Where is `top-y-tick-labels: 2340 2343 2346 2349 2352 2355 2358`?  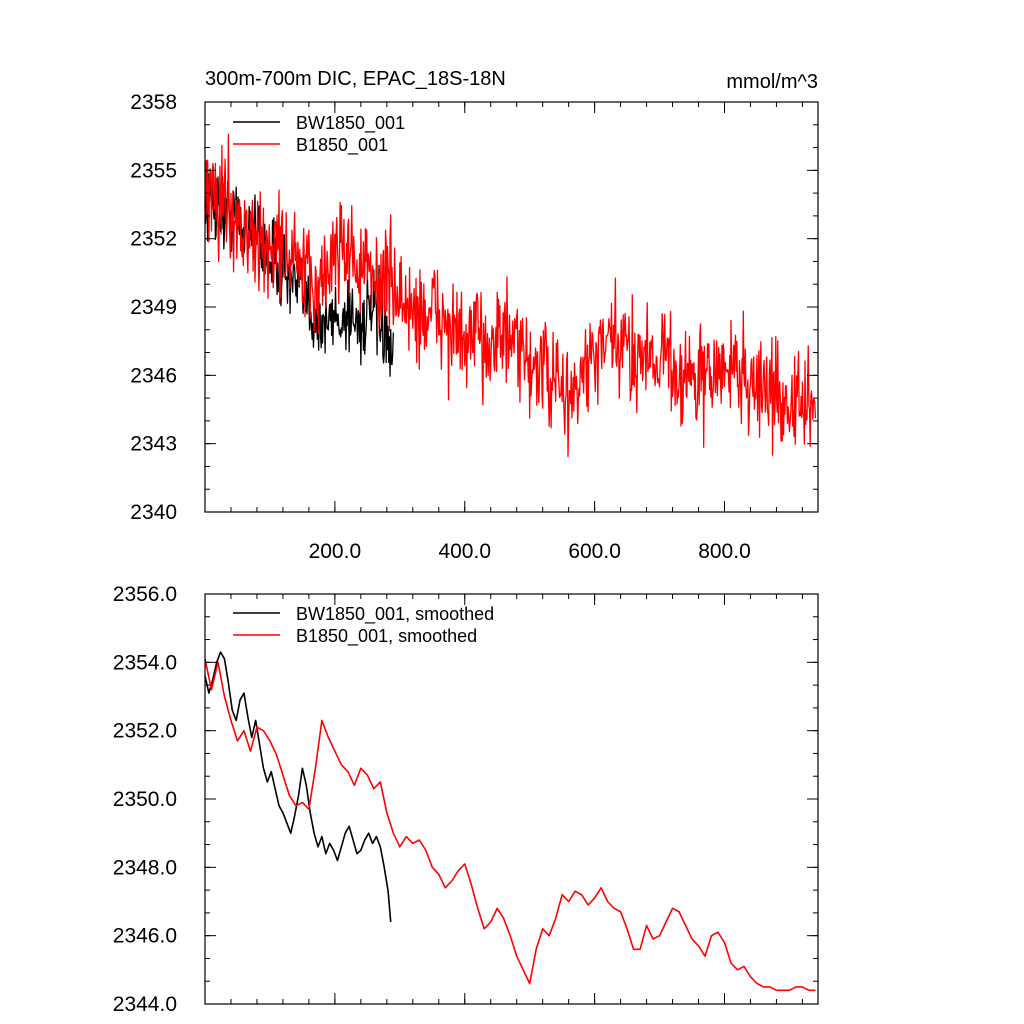
top-y-tick-labels: 2340 2343 2346 2349 2352 2355 2358 is located at coordinates (153, 307).